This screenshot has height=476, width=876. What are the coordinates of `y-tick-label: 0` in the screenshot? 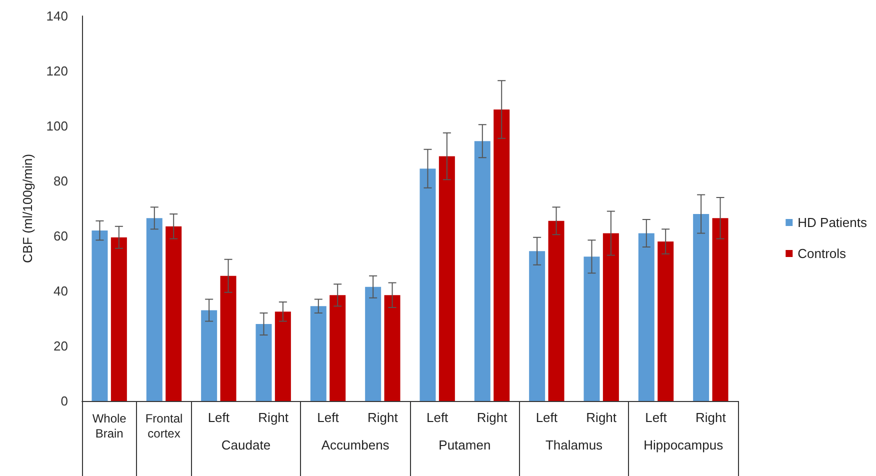 It's located at (64, 401).